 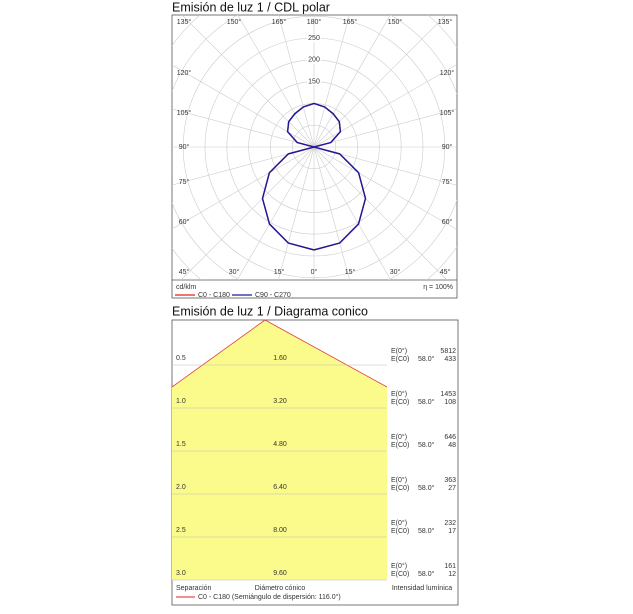 What do you see at coordinates (279, 353) in the screenshot?
I see `cone-edge` at bounding box center [279, 353].